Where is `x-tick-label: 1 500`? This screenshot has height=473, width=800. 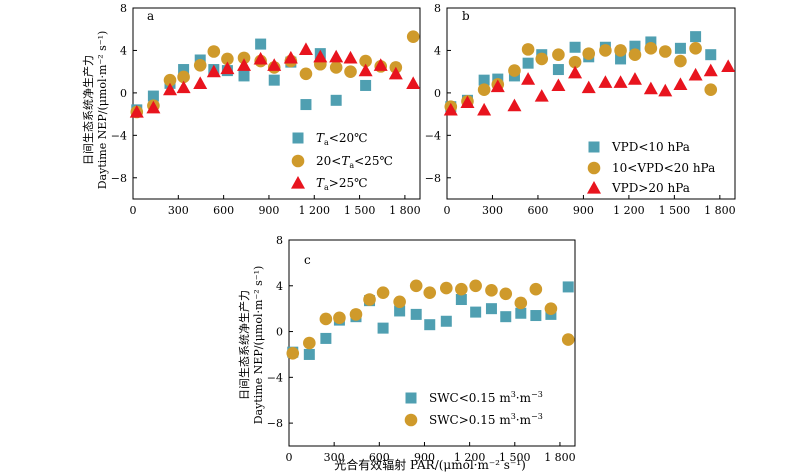
x-tick-label: 1 500 is located at coordinates (515, 457).